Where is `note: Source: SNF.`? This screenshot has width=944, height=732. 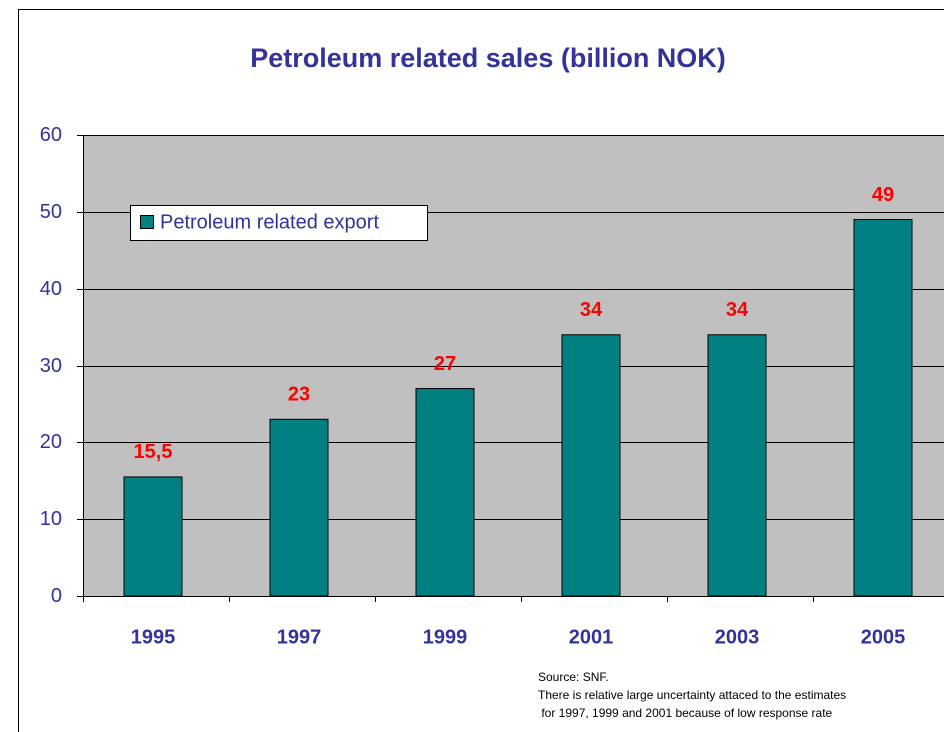
note: Source: SNF. is located at coordinates (573, 677).